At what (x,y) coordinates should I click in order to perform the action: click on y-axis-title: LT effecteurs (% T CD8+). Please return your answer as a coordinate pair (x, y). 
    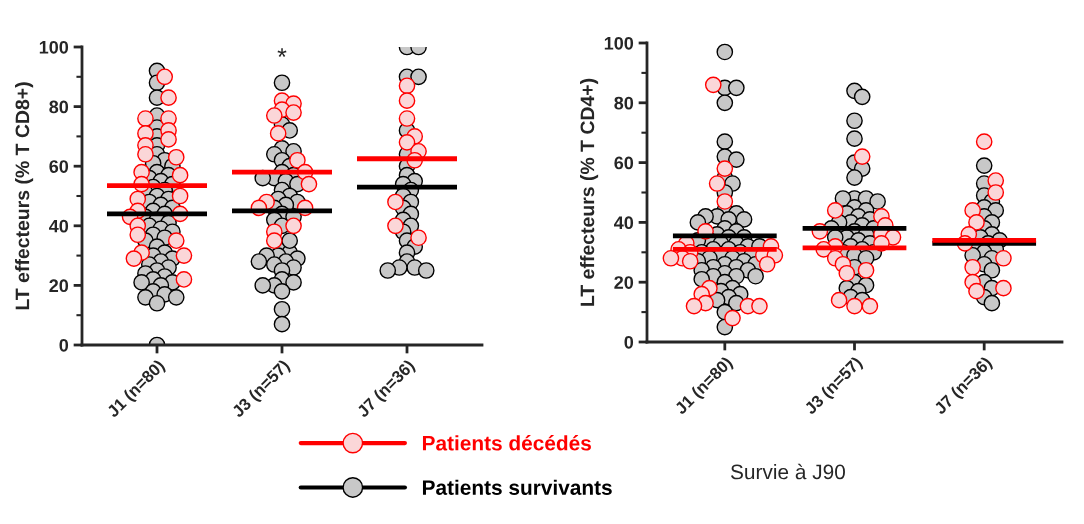
    Looking at the image, I should click on (24, 196).